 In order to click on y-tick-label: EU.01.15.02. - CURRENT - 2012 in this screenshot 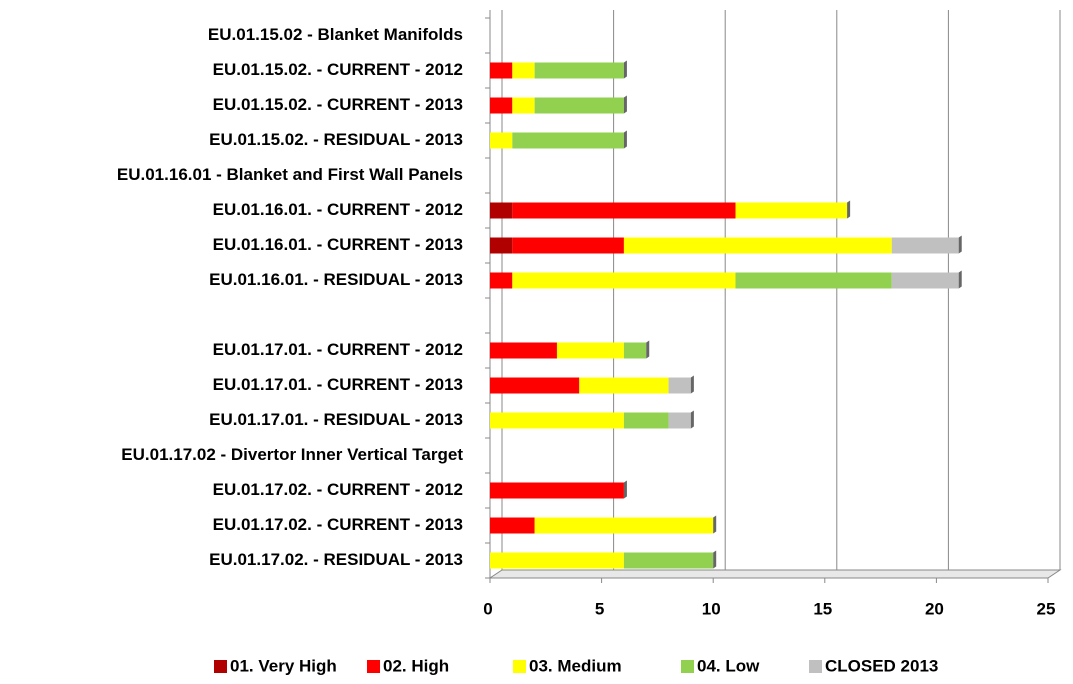, I will do `click(338, 69)`.